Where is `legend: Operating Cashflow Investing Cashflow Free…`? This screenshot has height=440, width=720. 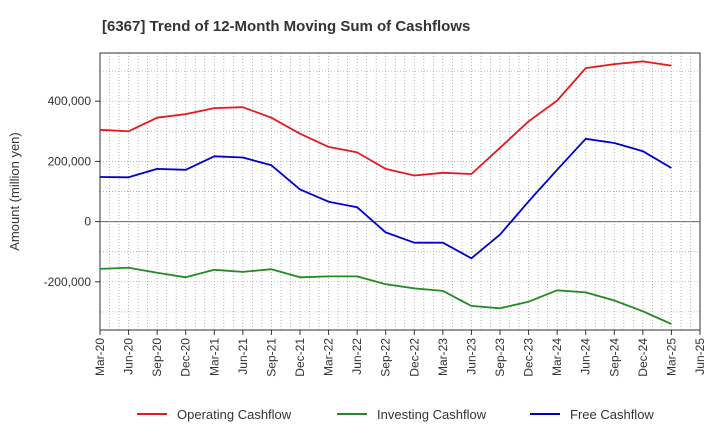
legend: Operating Cashflow Investing Cashflow Free… is located at coordinates (395, 414).